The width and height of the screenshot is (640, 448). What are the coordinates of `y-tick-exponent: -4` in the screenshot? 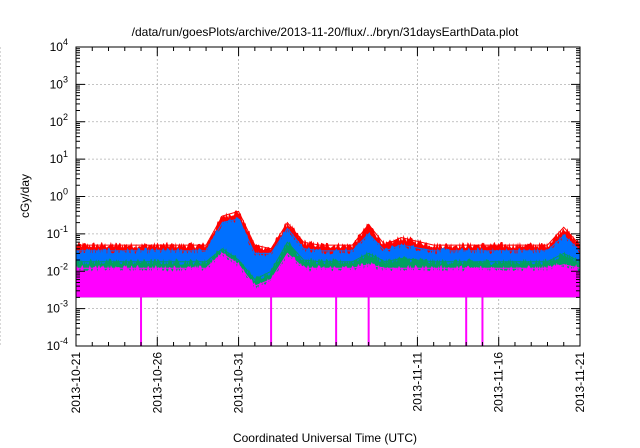 It's located at (64, 341).